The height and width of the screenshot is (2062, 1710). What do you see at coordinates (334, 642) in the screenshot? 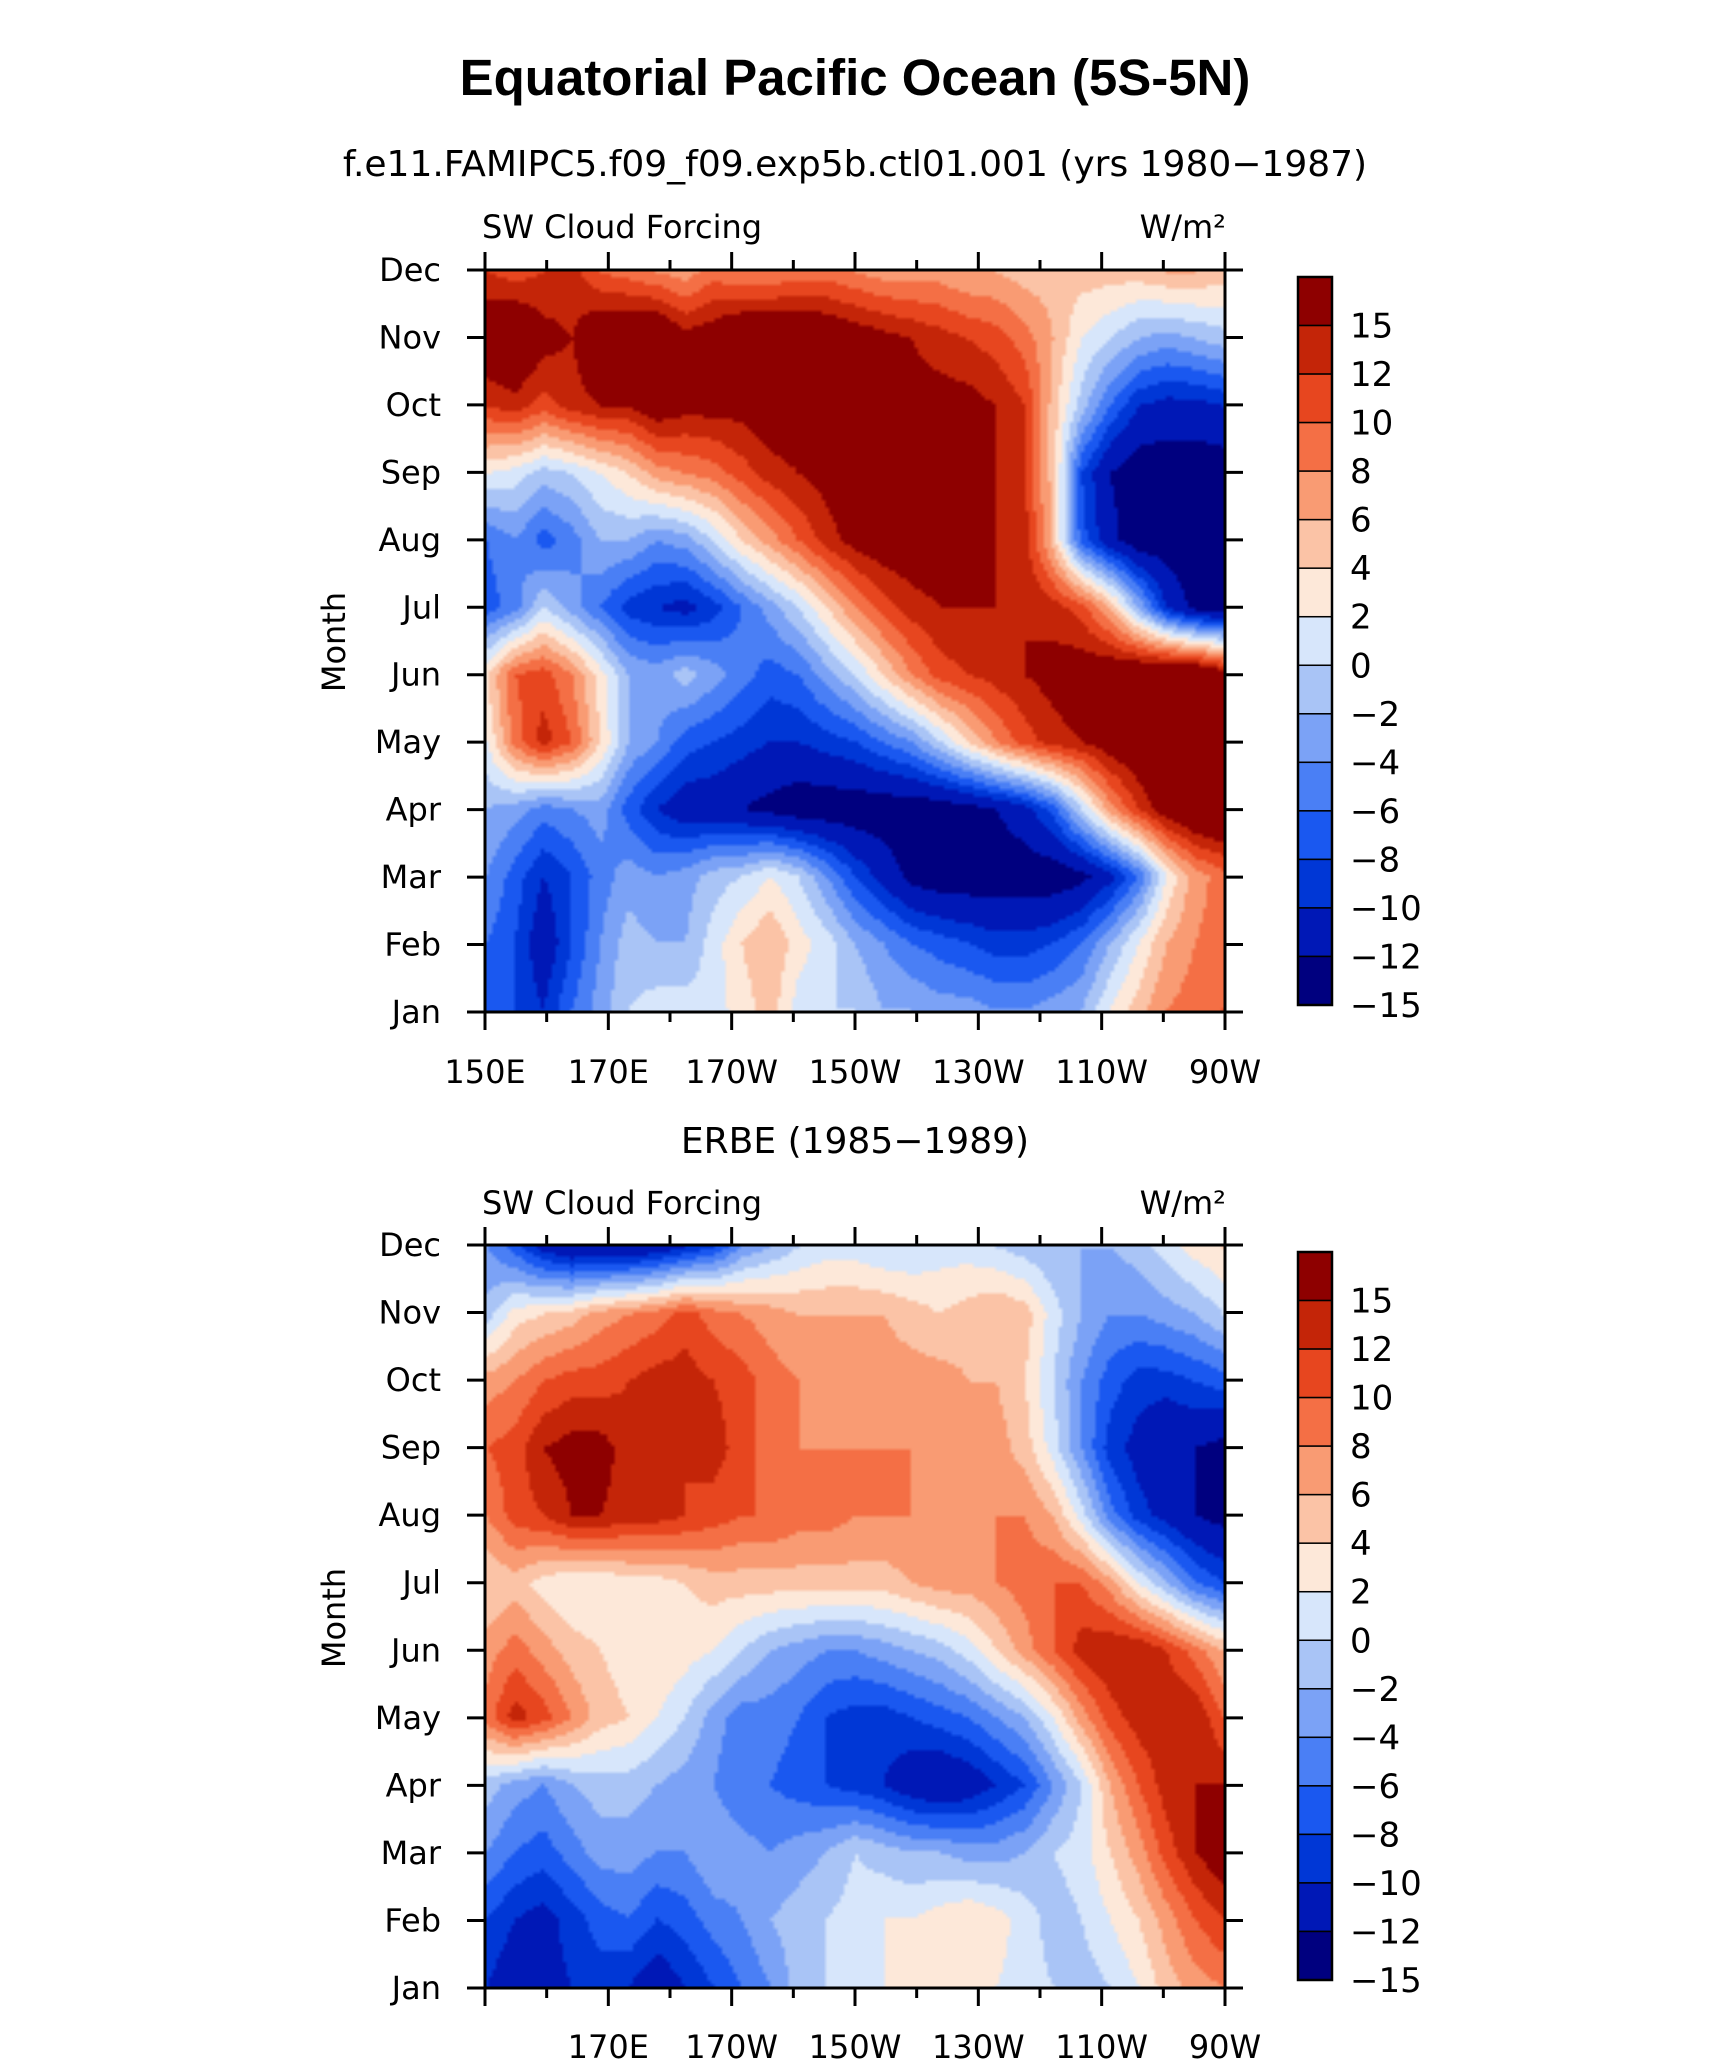
I see `panel-model-y-axis-label: Month` at bounding box center [334, 642].